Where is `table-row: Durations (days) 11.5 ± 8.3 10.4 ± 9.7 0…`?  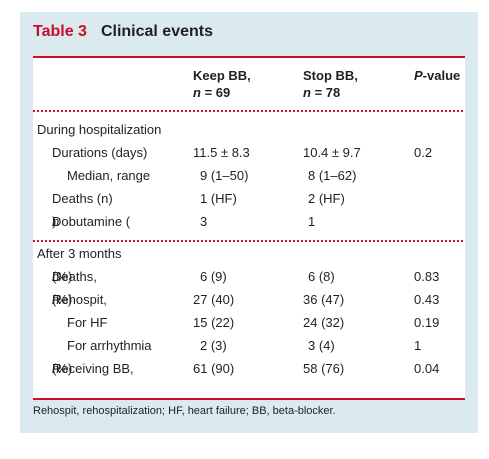 table-row: Durations (days) 11.5 ± 8.3 10.4 ± 9.7 0… is located at coordinates (242, 152).